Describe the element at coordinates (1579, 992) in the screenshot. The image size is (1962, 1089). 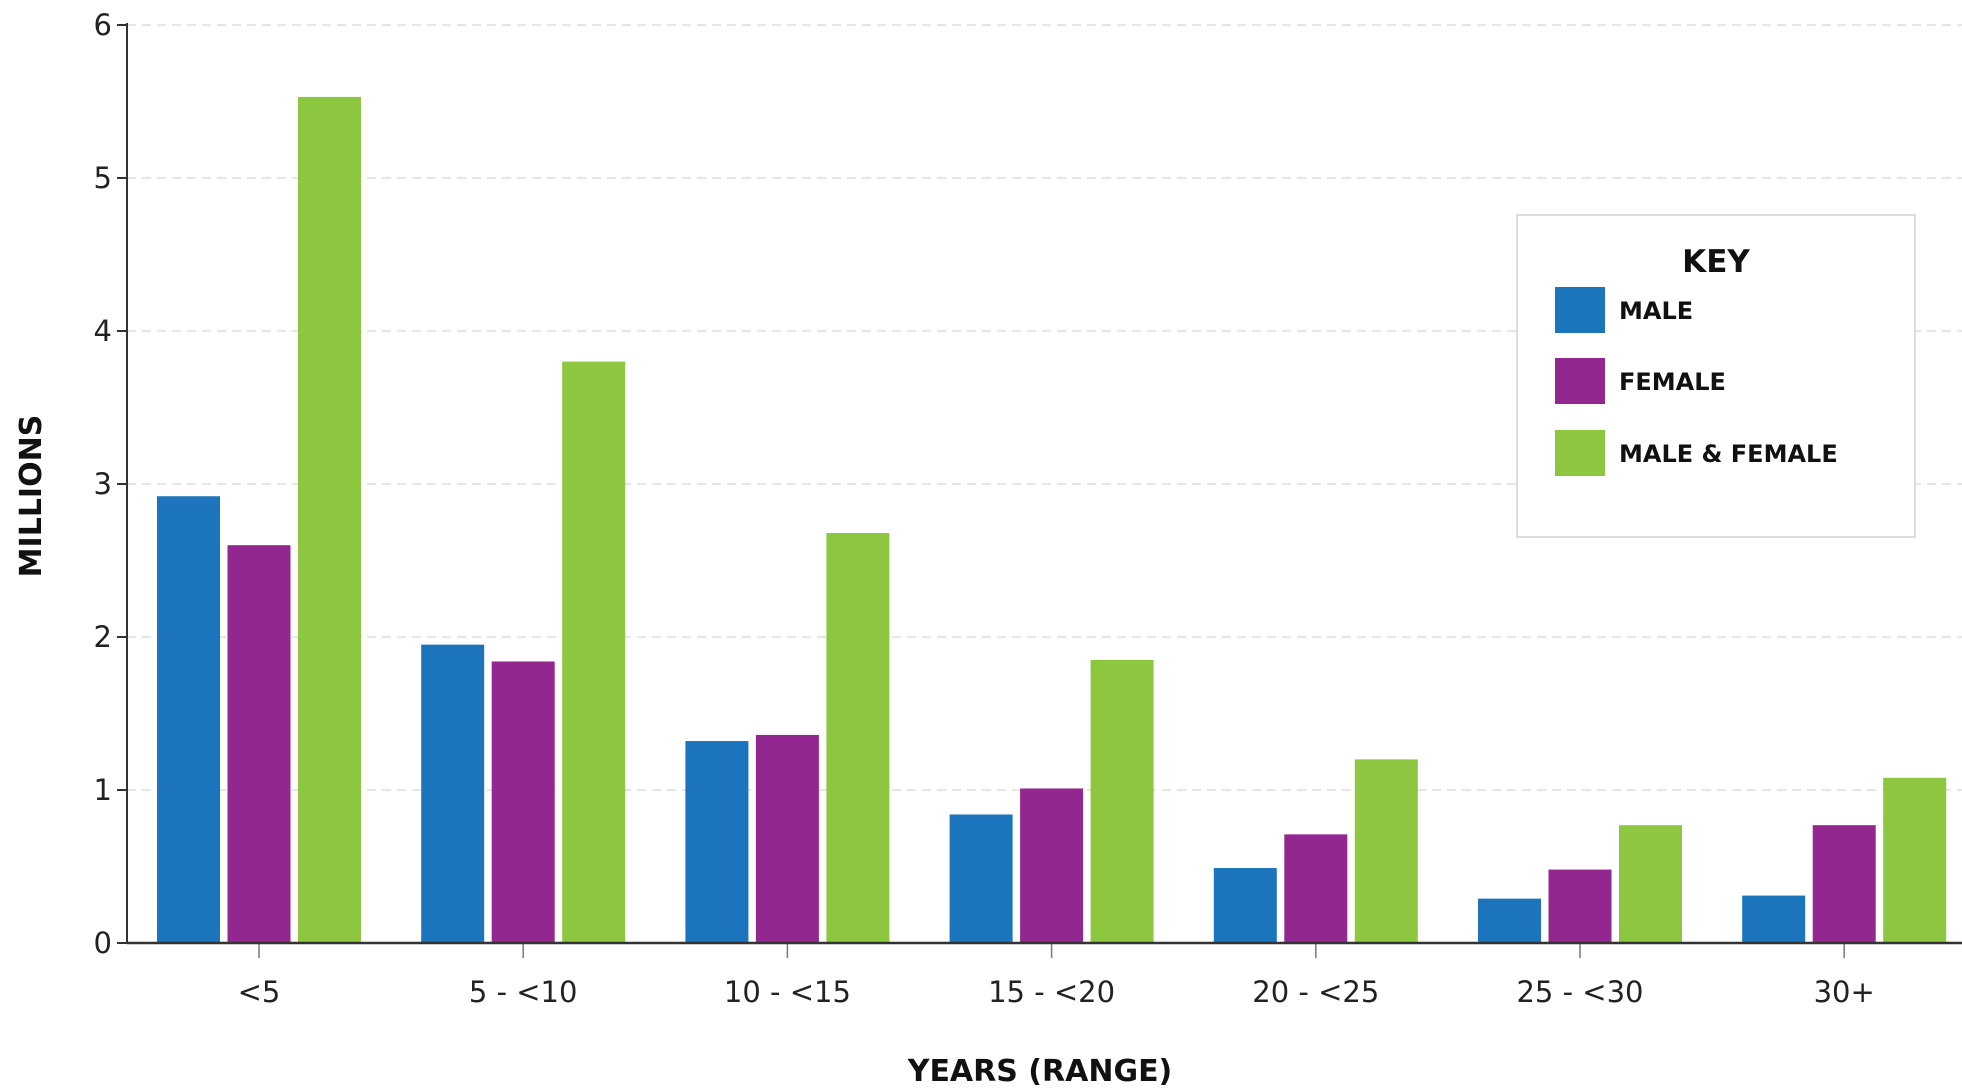
I see `x-tick-label: 25 - <30` at that location.